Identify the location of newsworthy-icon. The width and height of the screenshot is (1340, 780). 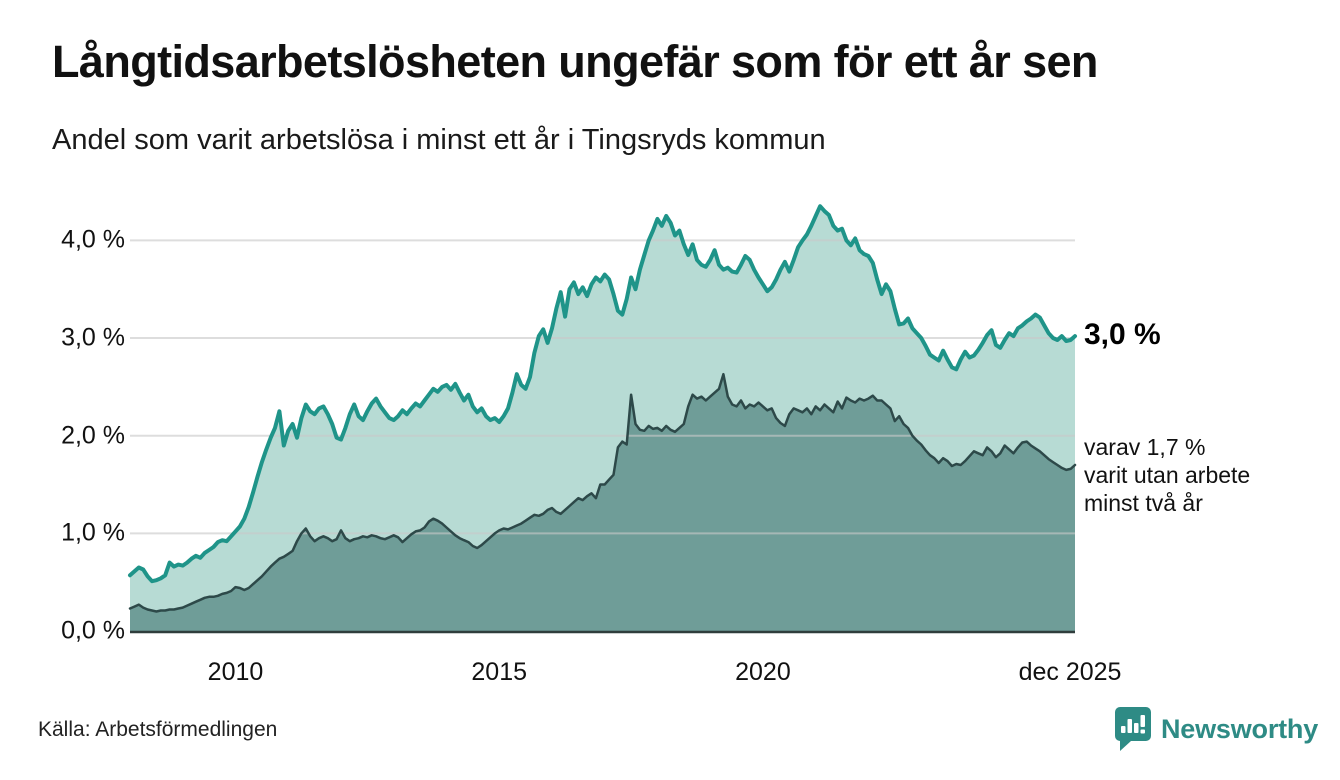
(1133, 729).